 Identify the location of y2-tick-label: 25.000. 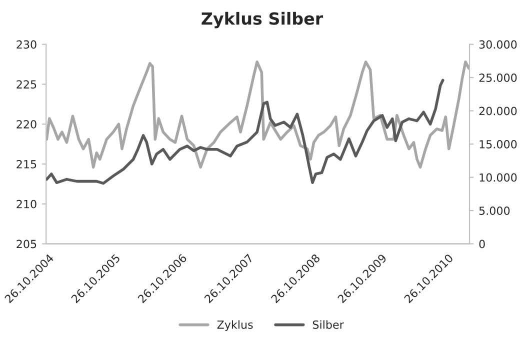
(498, 78).